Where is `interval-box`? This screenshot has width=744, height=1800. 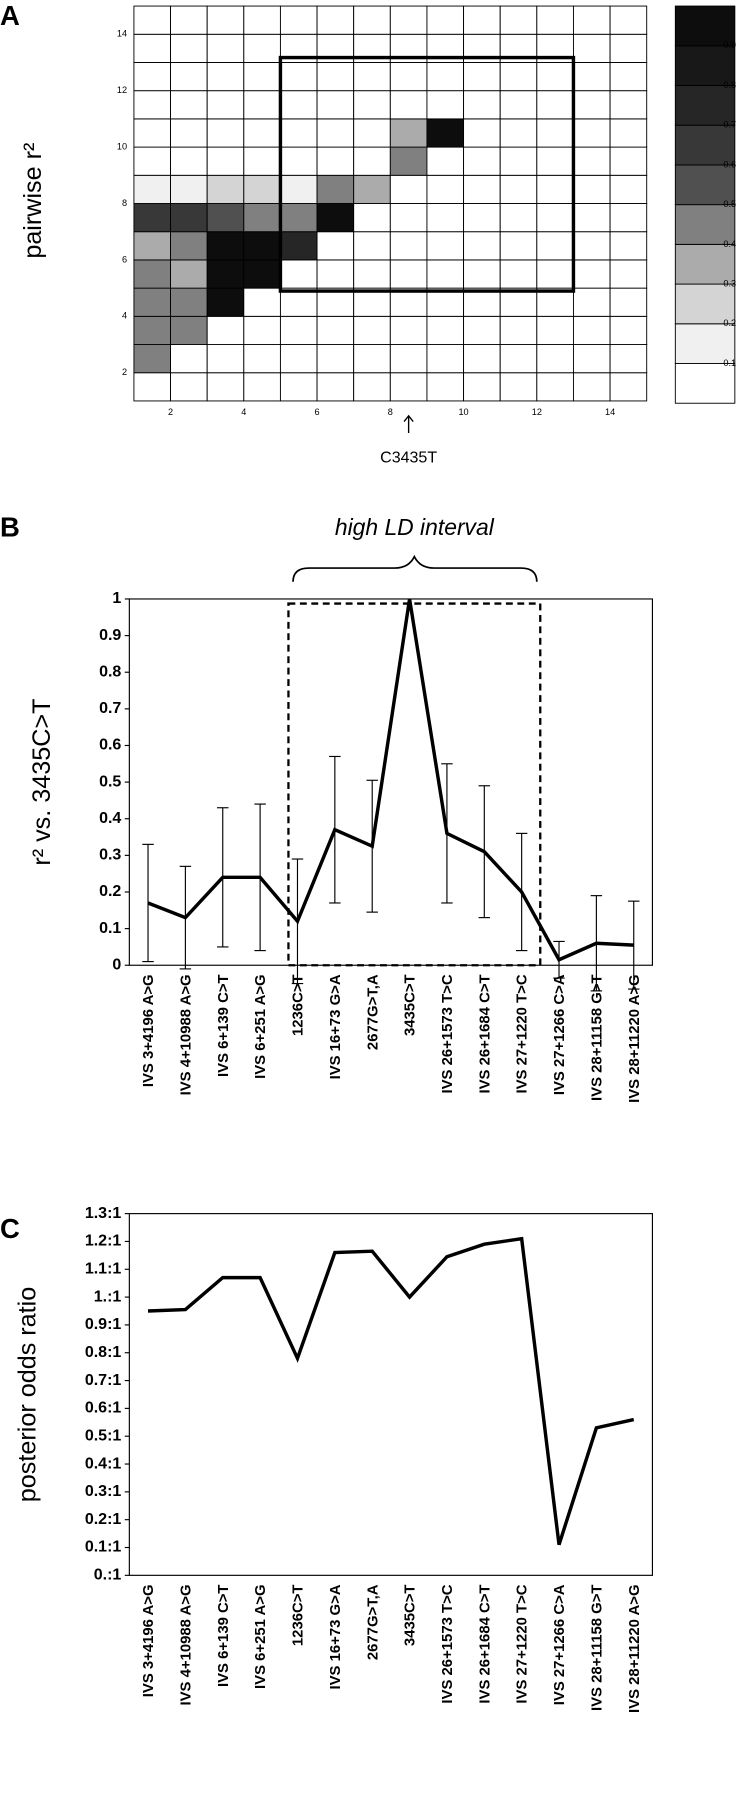 interval-box is located at coordinates (414, 784).